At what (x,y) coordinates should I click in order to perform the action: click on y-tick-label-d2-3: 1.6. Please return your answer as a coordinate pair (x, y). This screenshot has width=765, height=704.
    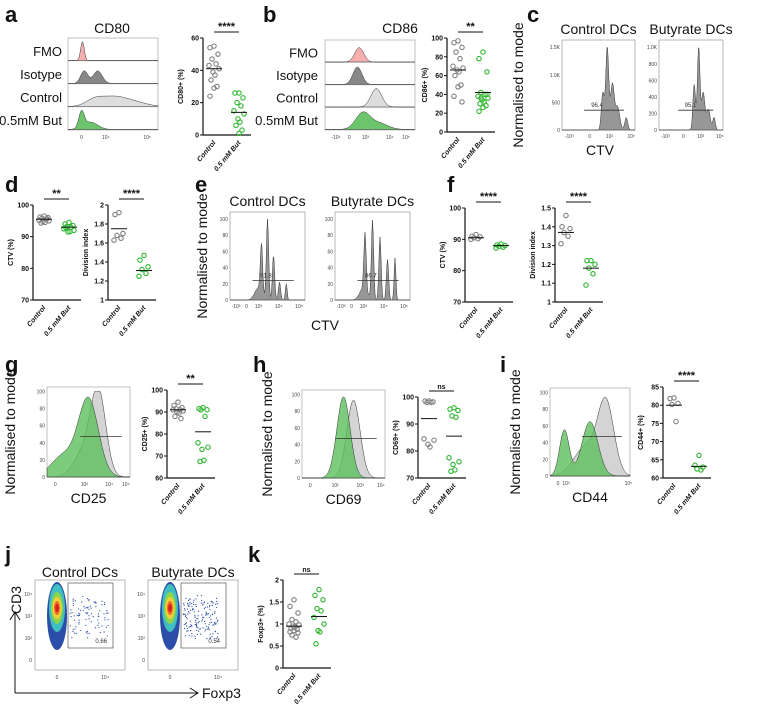
    Looking at the image, I should click on (99, 244).